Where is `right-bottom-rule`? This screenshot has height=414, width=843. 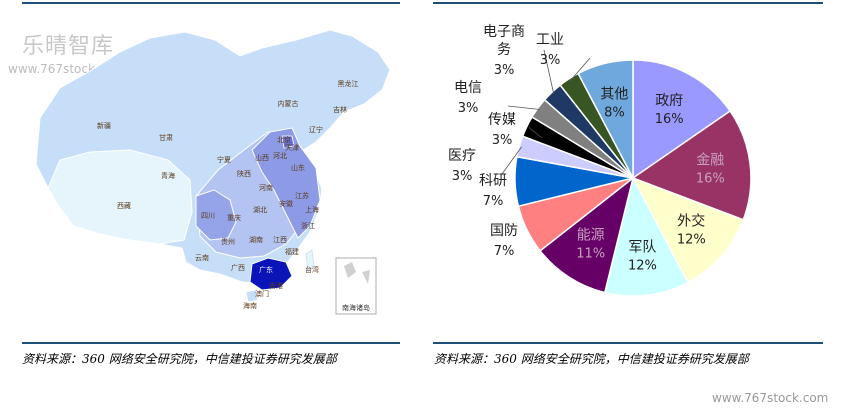 right-bottom-rule is located at coordinates (628, 343).